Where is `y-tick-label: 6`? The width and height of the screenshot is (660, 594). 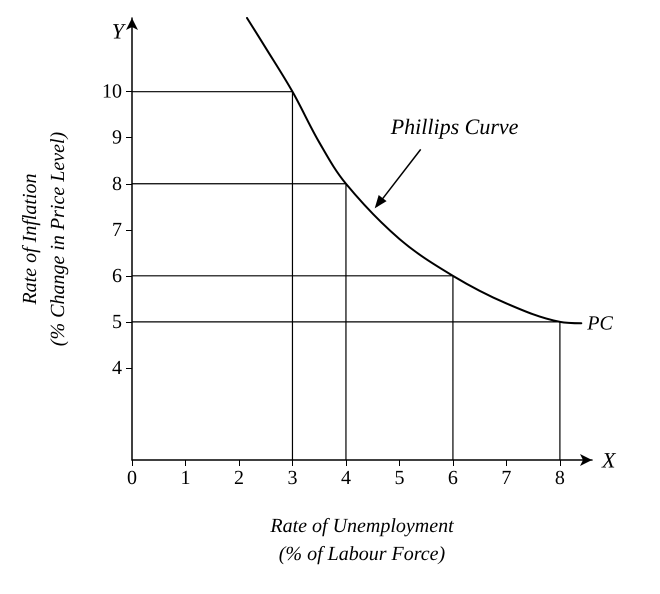 y-tick-label: 6 is located at coordinates (117, 275).